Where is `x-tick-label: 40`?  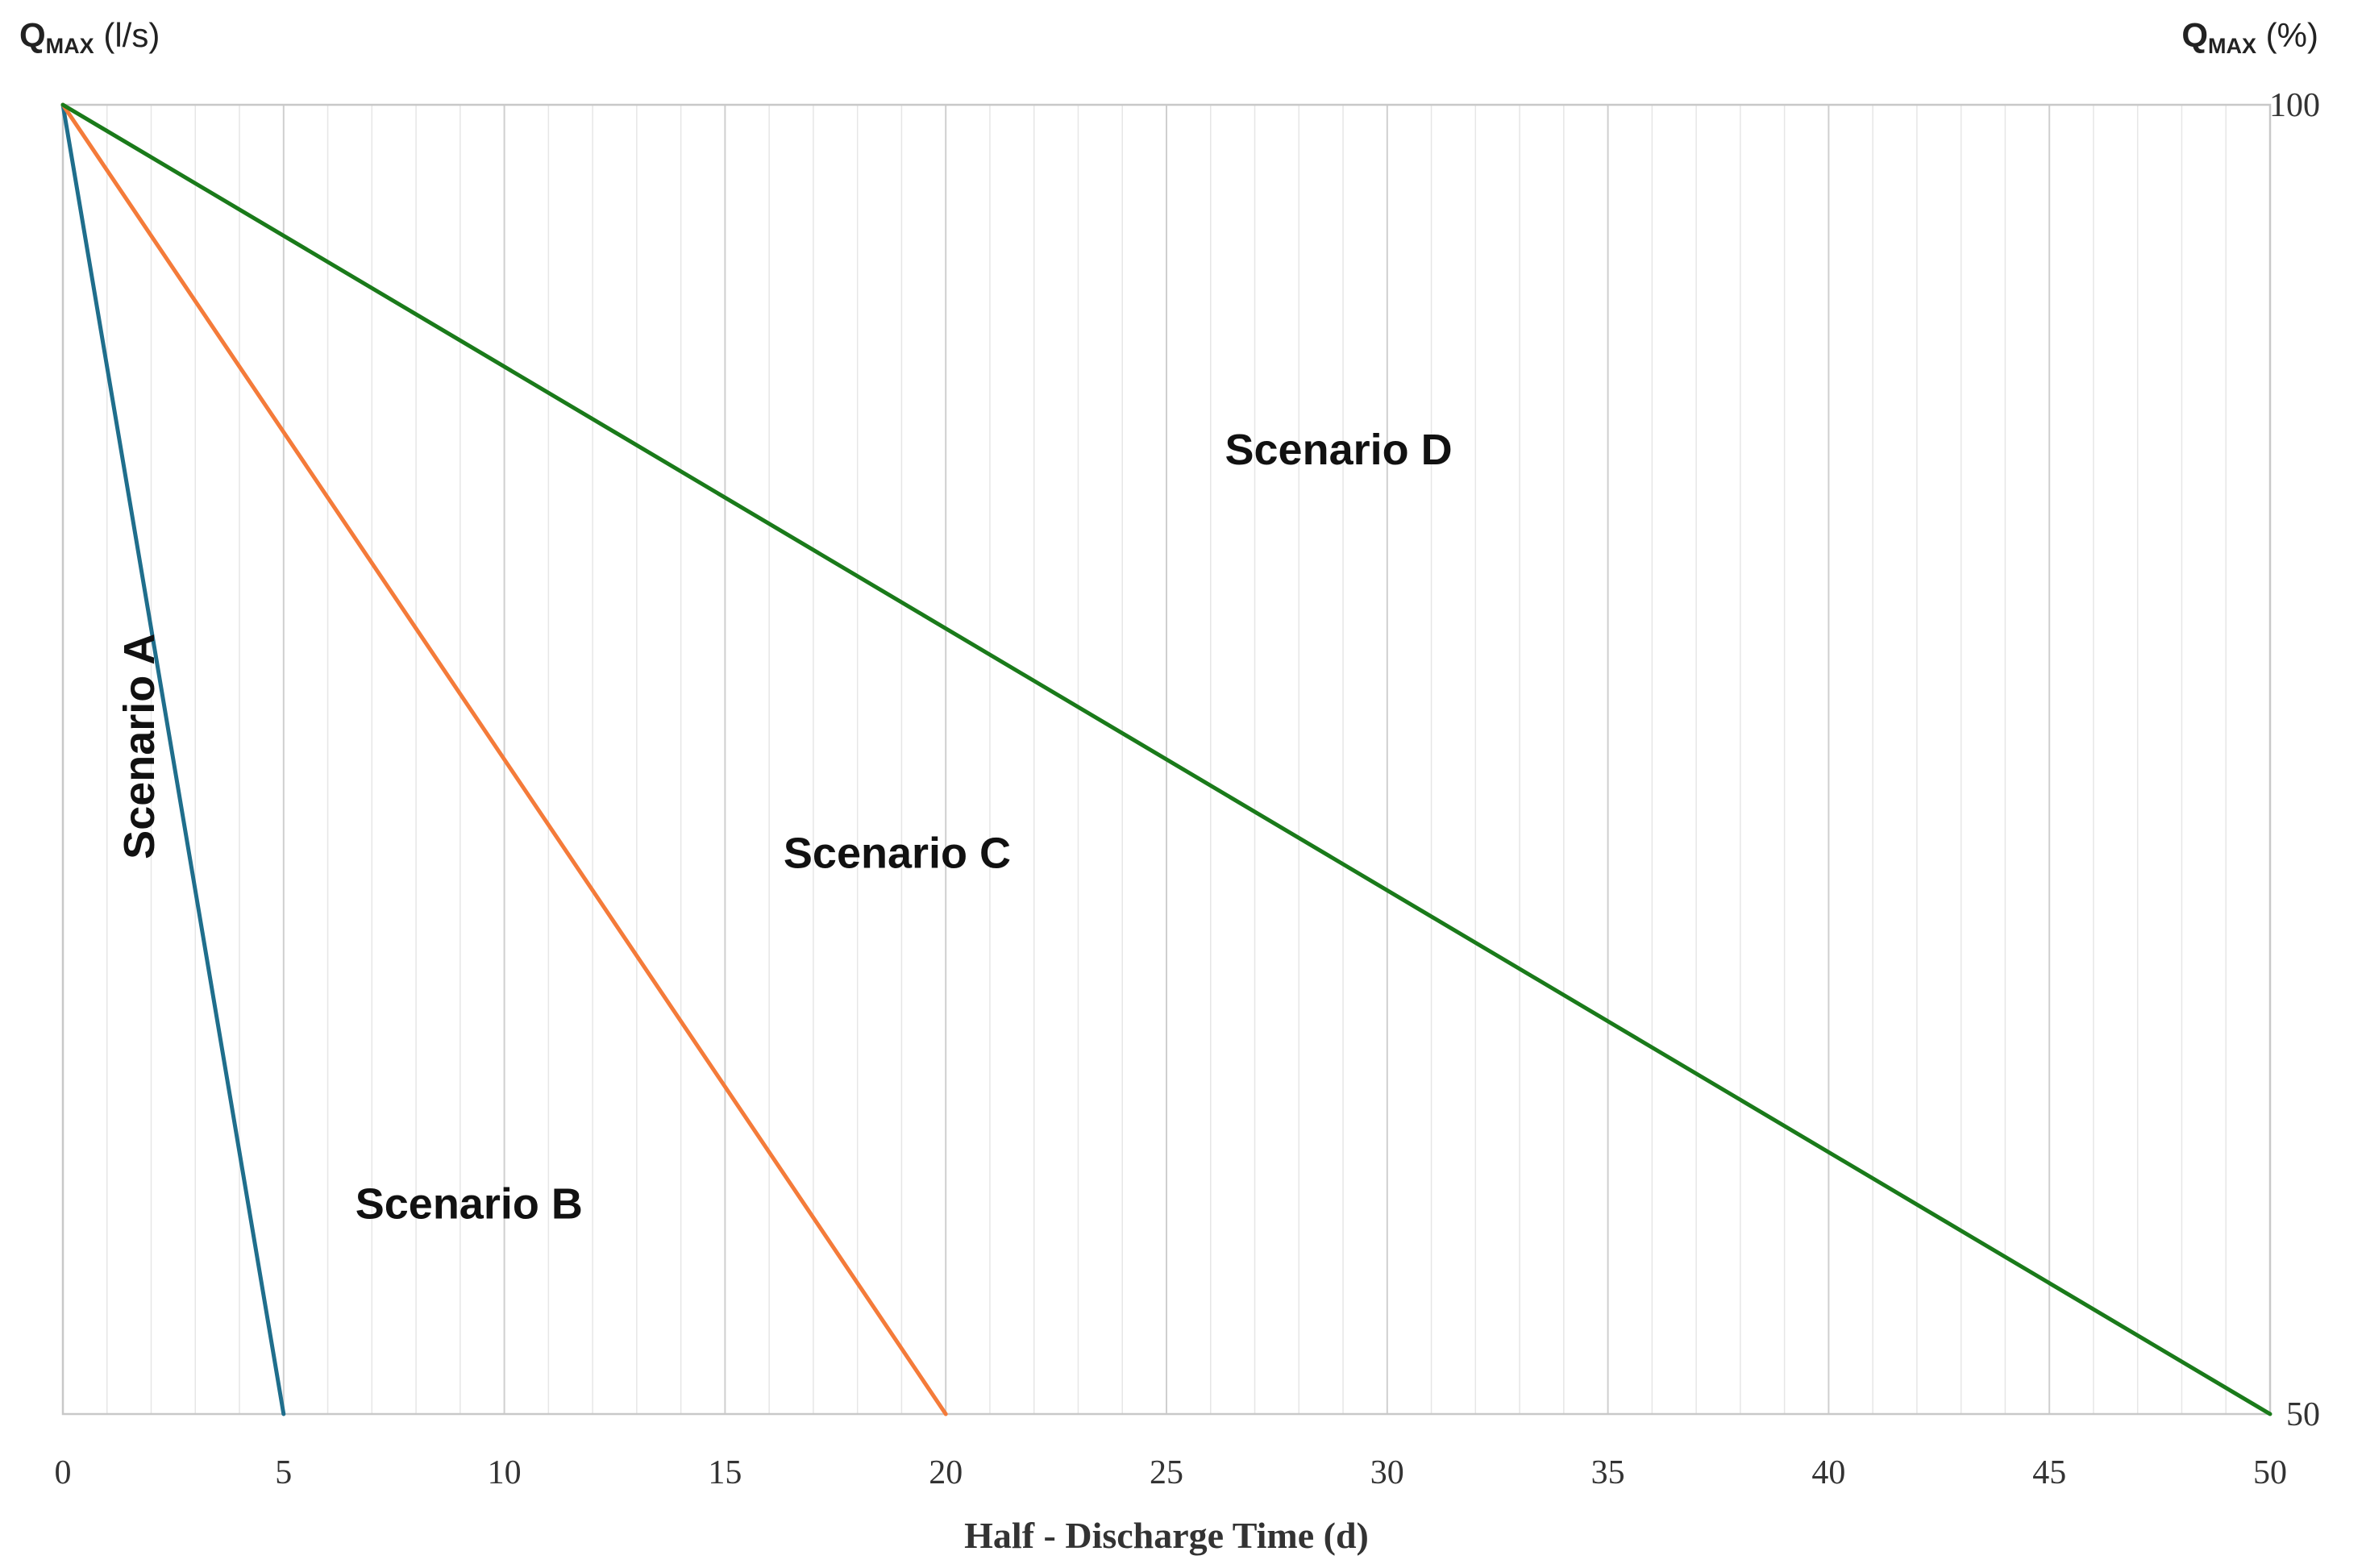 x-tick-label: 40 is located at coordinates (1828, 1472).